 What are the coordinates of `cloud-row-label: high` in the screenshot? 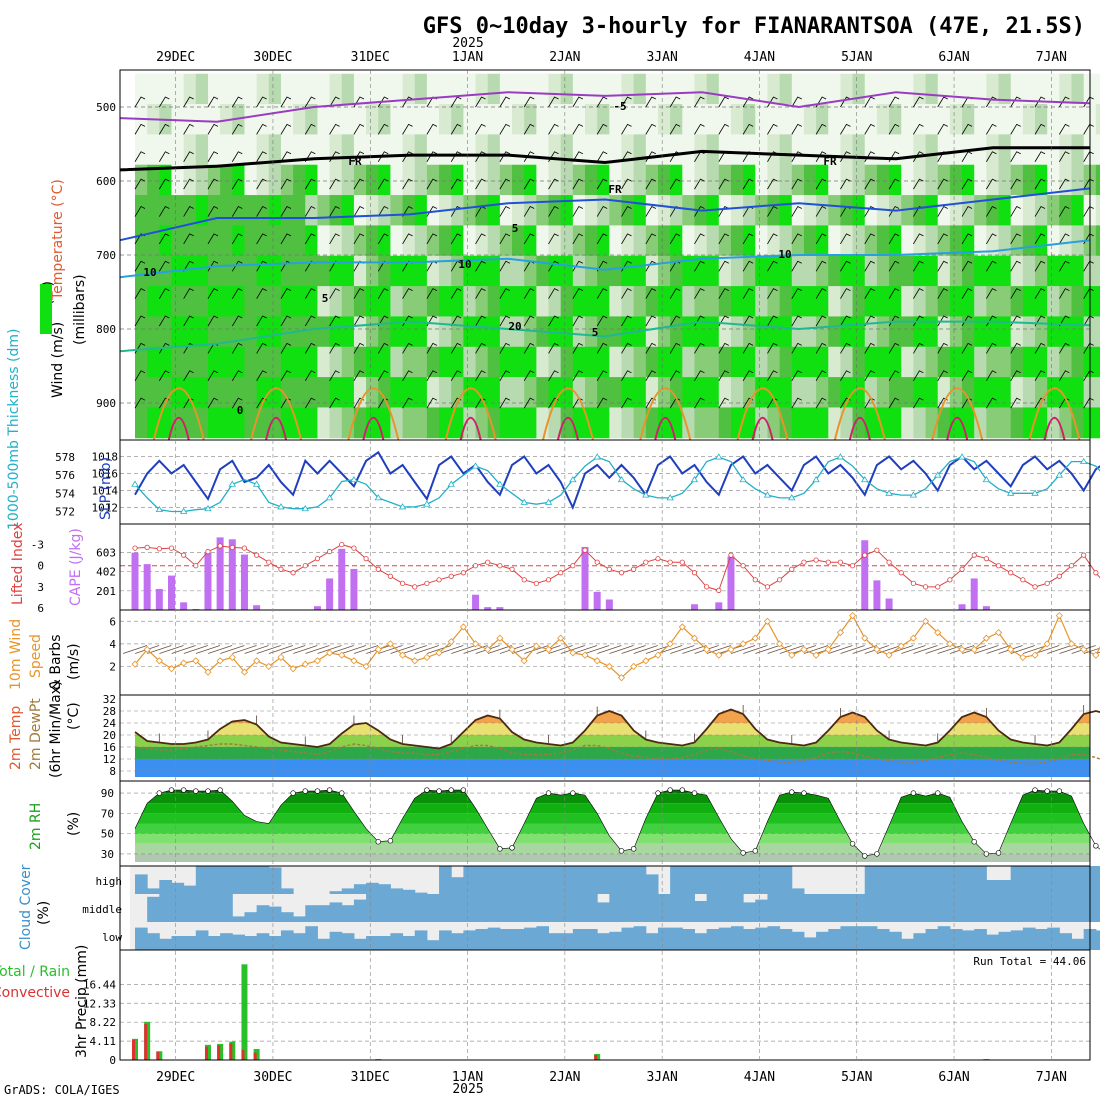 It's located at (109, 881).